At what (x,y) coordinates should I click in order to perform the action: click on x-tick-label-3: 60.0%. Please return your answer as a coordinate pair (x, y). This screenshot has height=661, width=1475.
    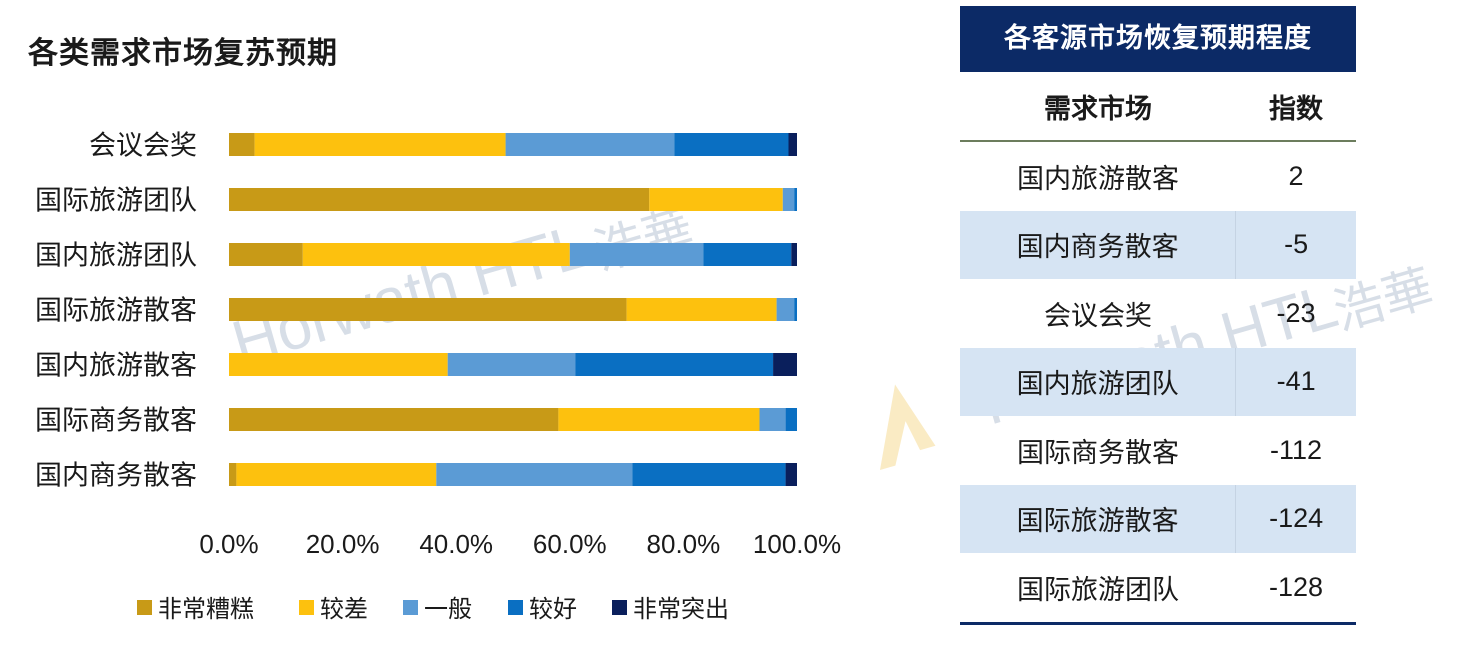
    Looking at the image, I should click on (570, 544).